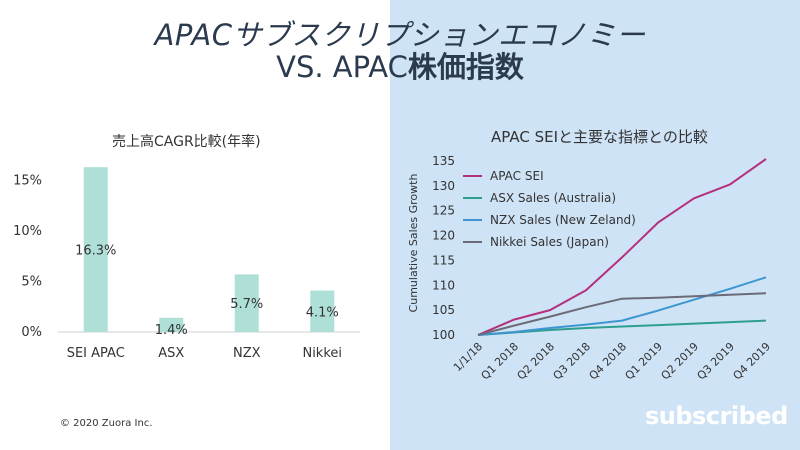  I want to click on title-line2-bold: 株価指数, so click(465, 67).